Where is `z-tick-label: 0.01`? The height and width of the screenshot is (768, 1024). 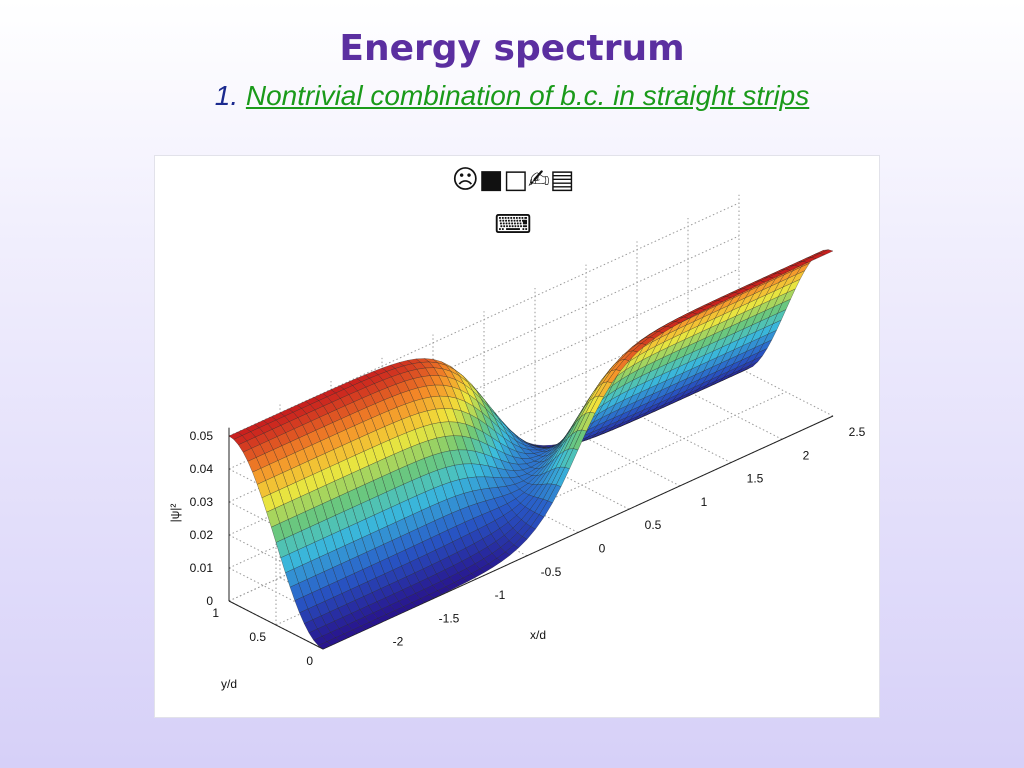 z-tick-label: 0.01 is located at coordinates (202, 568).